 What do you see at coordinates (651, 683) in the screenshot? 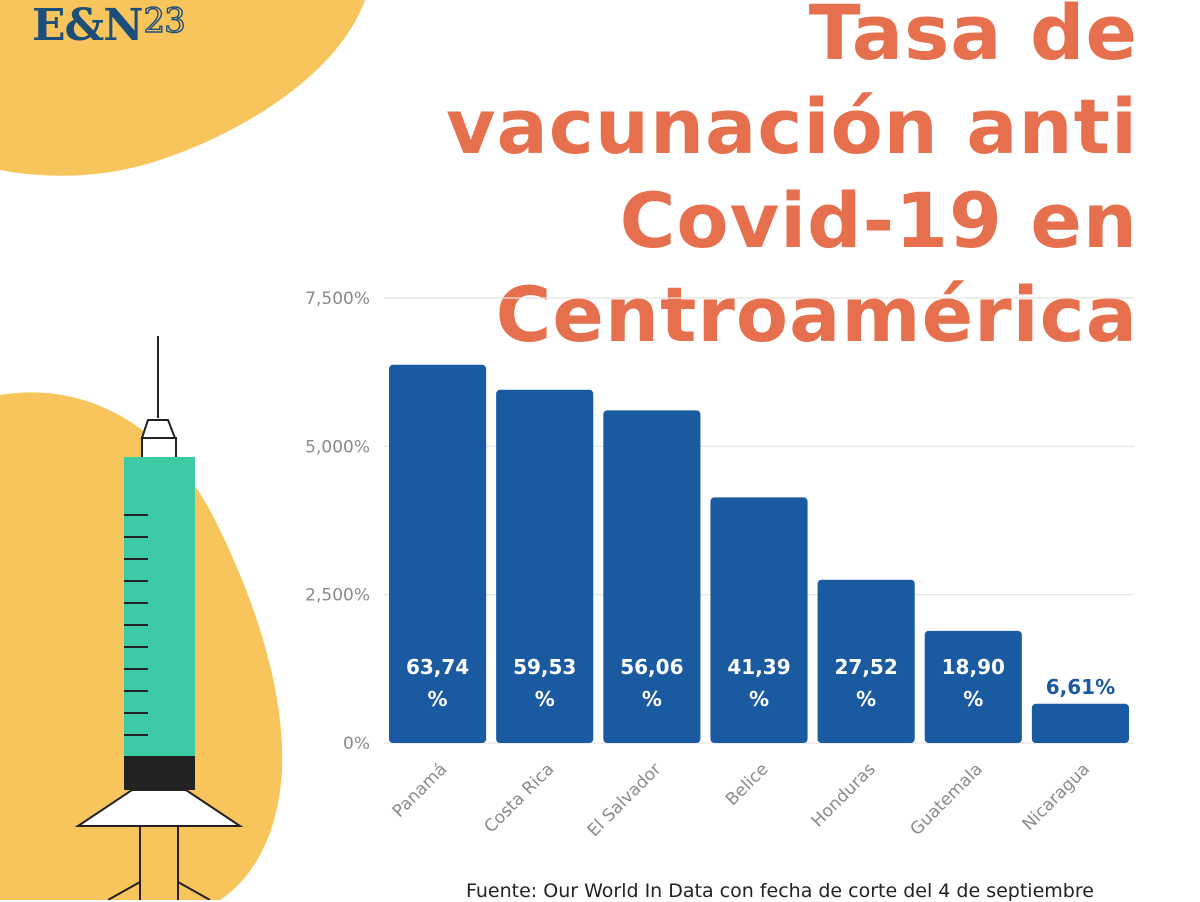
I see `data-label: 56,06%` at bounding box center [651, 683].